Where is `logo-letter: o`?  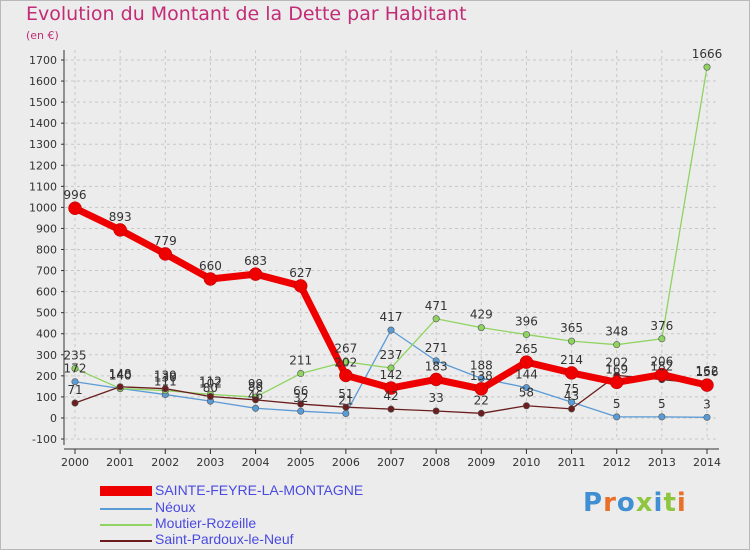 logo-letter: o is located at coordinates (626, 503).